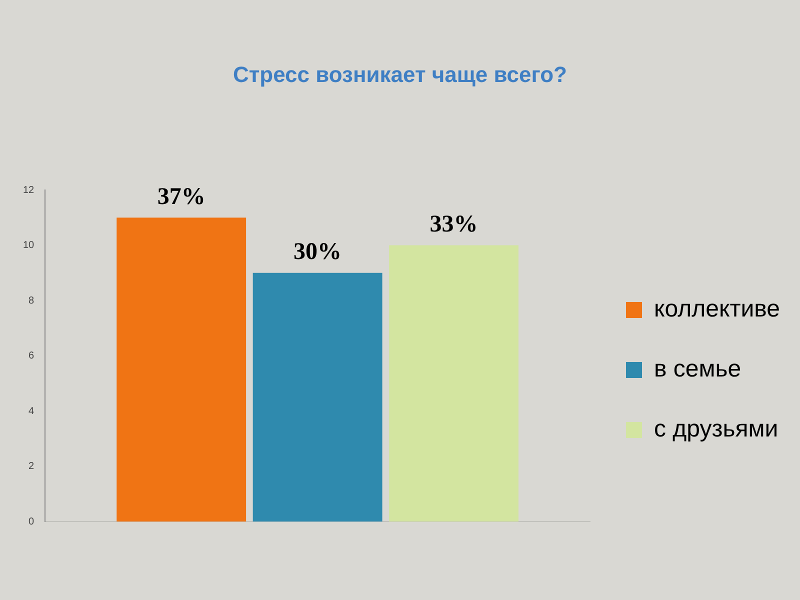 The width and height of the screenshot is (800, 600). I want to click on annotation: 37%, so click(181, 197).